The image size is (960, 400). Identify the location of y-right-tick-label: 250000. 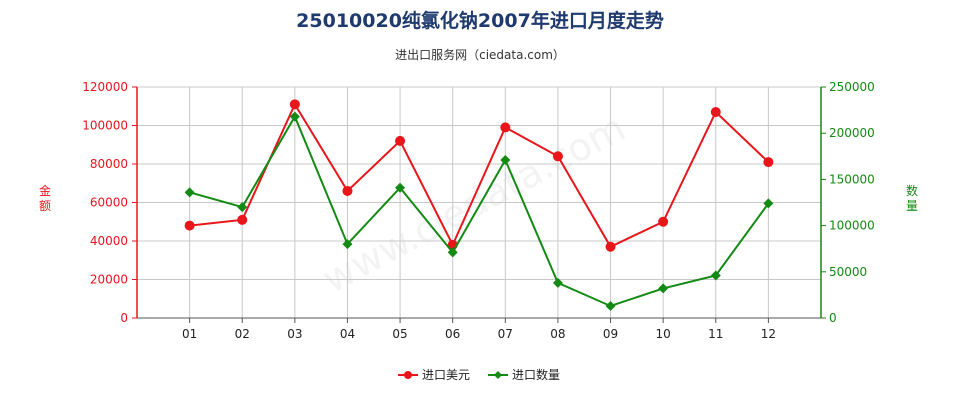
(852, 87).